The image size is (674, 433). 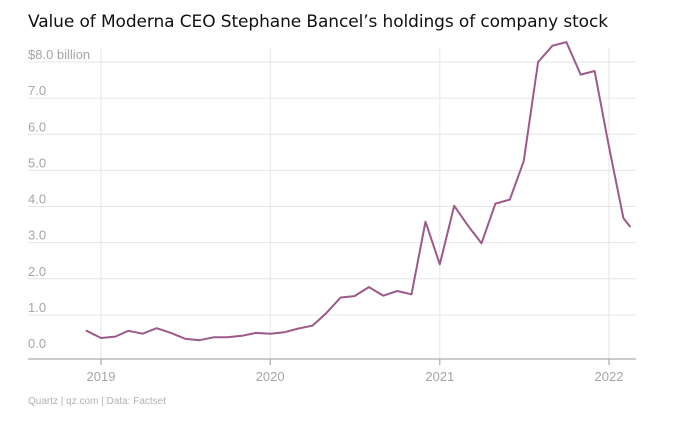 What do you see at coordinates (59, 199) in the screenshot?
I see `y-axis-ticks: 0.0 1.0 2.0 3.0 4.0 5.0 6.0 7.0 $8.0 billion` at bounding box center [59, 199].